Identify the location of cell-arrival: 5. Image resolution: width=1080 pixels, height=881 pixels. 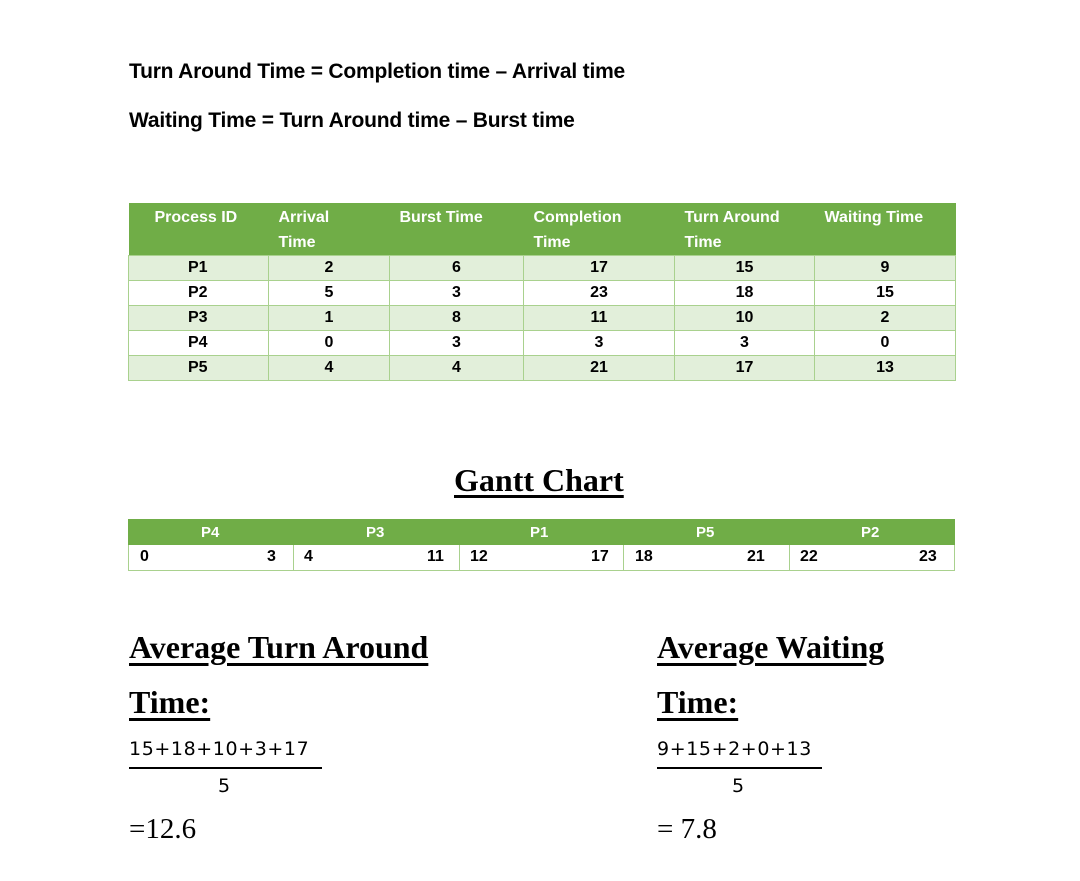
(329, 293).